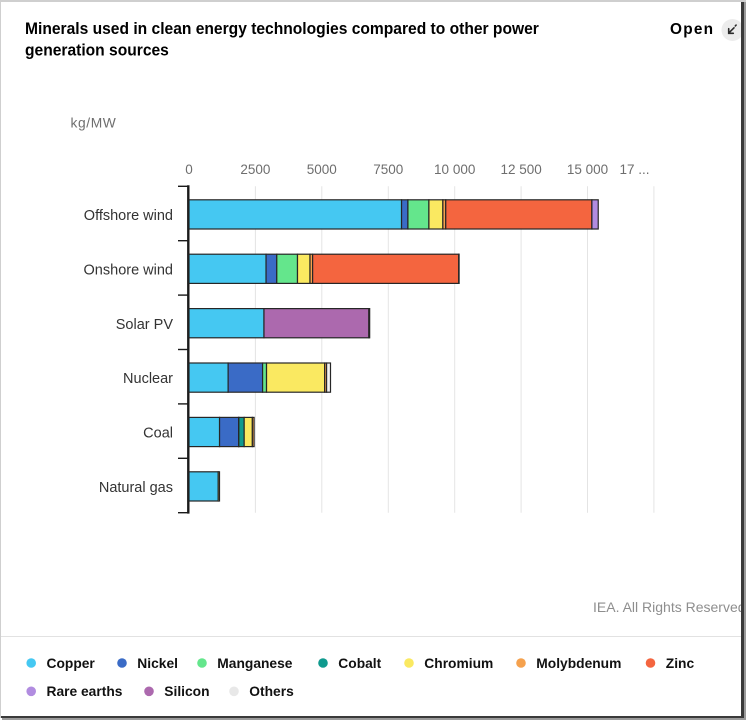  What do you see at coordinates (186, 691) in the screenshot?
I see `svg-text: Silicon` at bounding box center [186, 691].